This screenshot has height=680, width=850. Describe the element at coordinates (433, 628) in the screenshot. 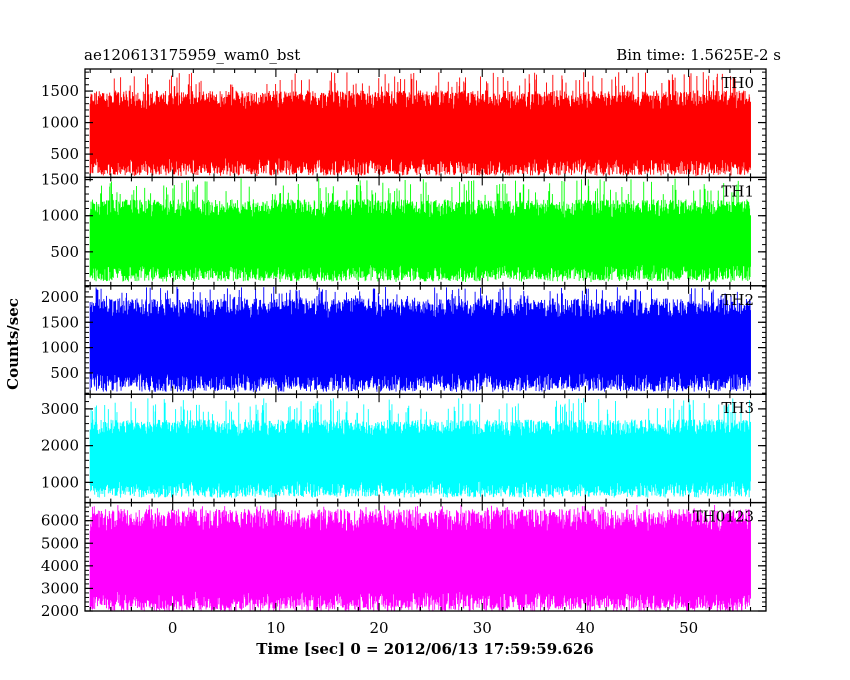

I see `x-axis-ticks: 0 10 20 30 40 50` at that location.